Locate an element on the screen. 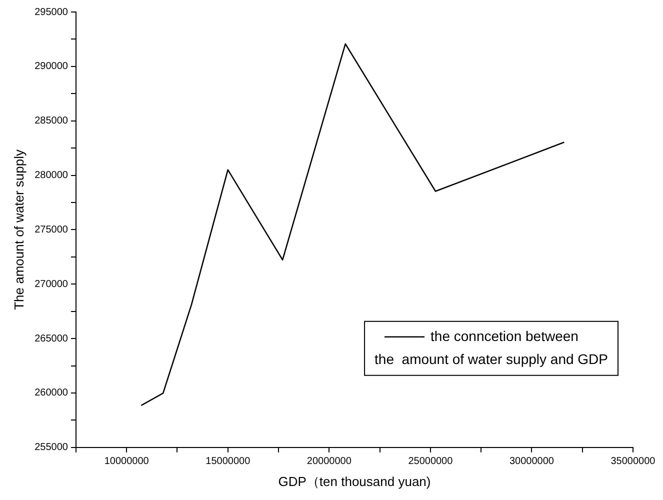 This screenshot has width=663, height=500. y-tick-label: 280000 is located at coordinates (51, 176).